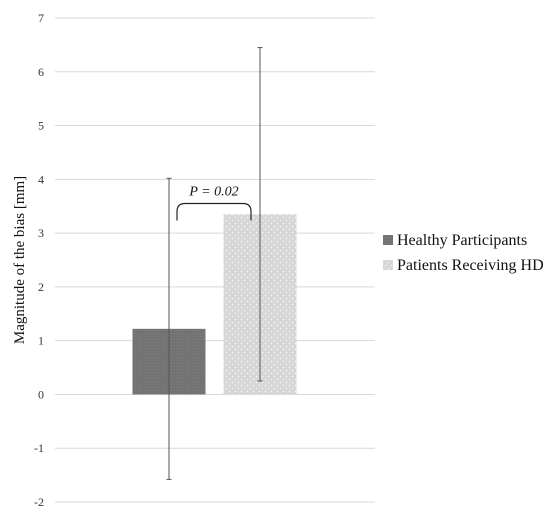  Describe the element at coordinates (41, 18) in the screenshot. I see `y-tick-label: 7` at that location.